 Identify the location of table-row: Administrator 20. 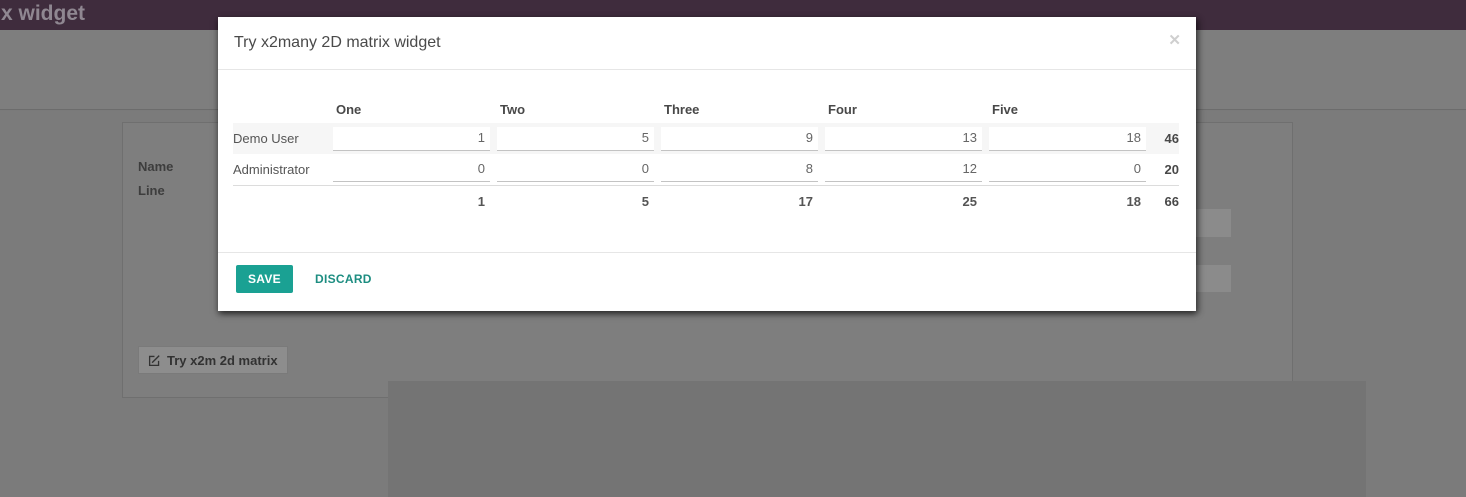
(706, 169).